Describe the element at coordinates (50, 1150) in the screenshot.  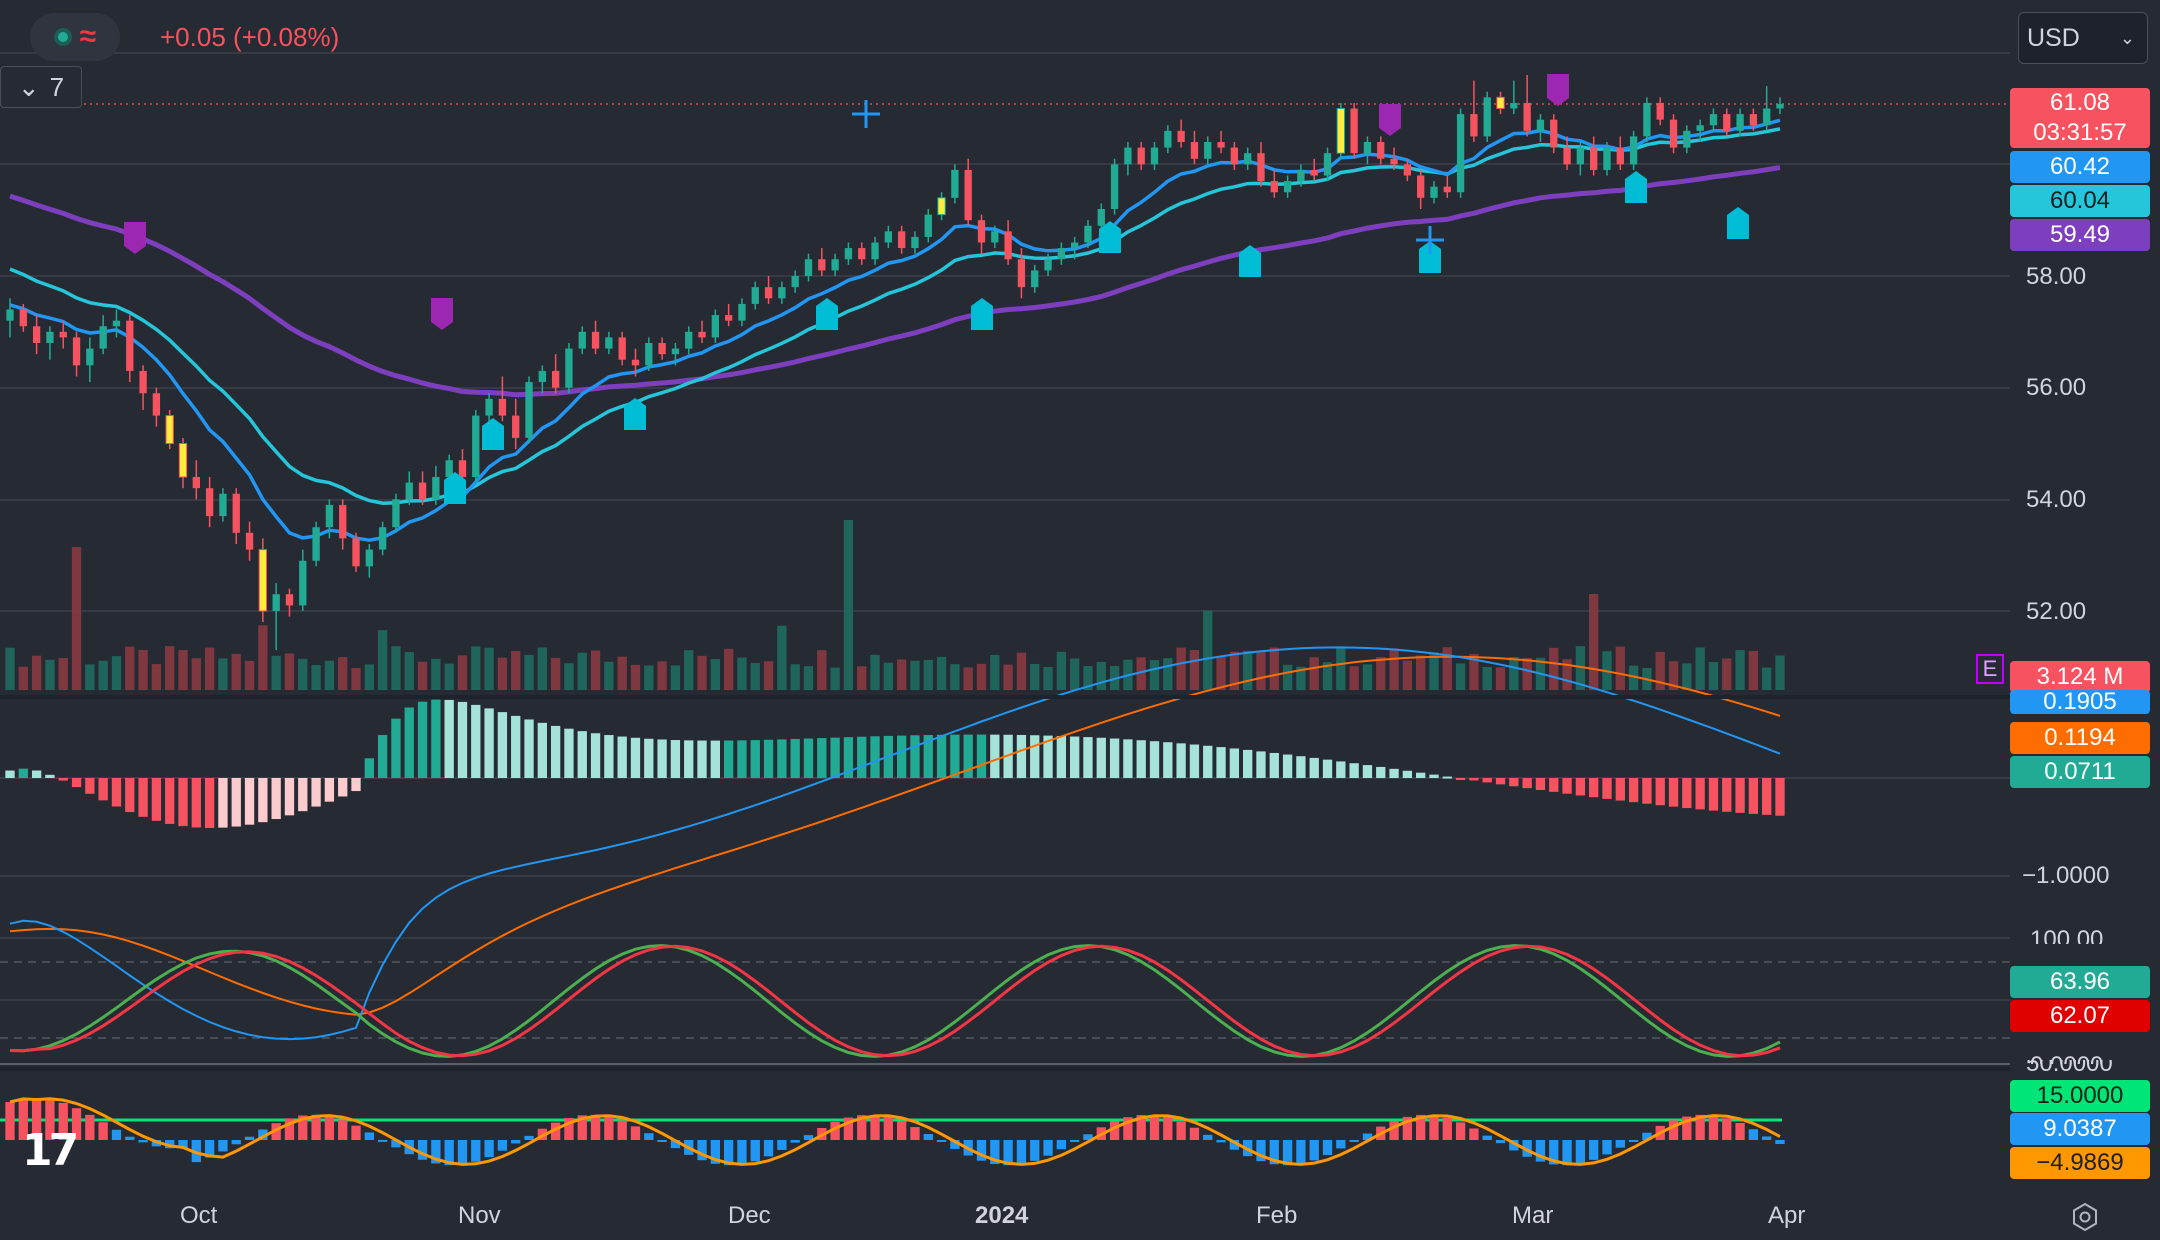
I see `tradingview-logo: 17` at that location.